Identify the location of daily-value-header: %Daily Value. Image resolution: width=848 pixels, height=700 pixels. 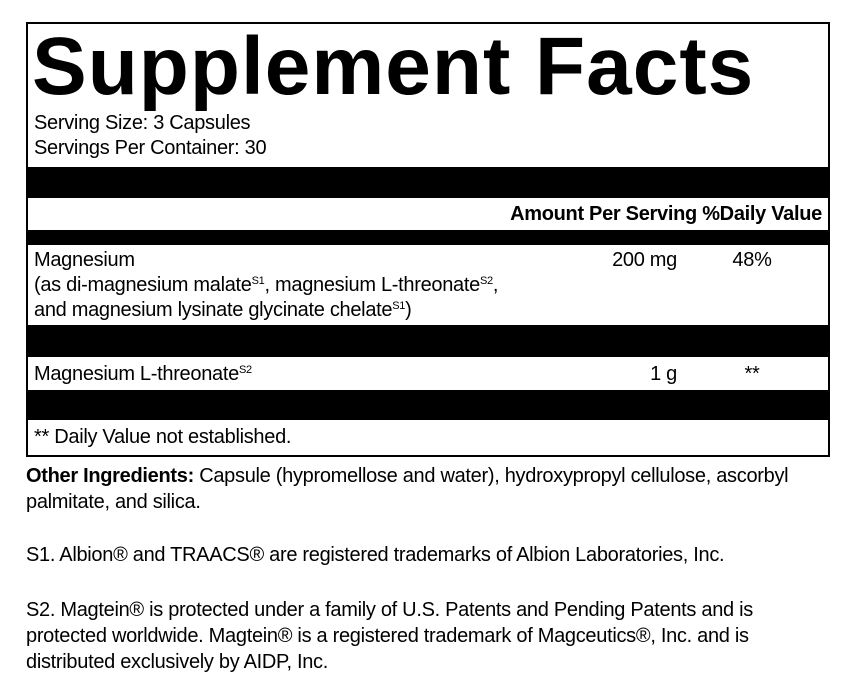
(762, 214).